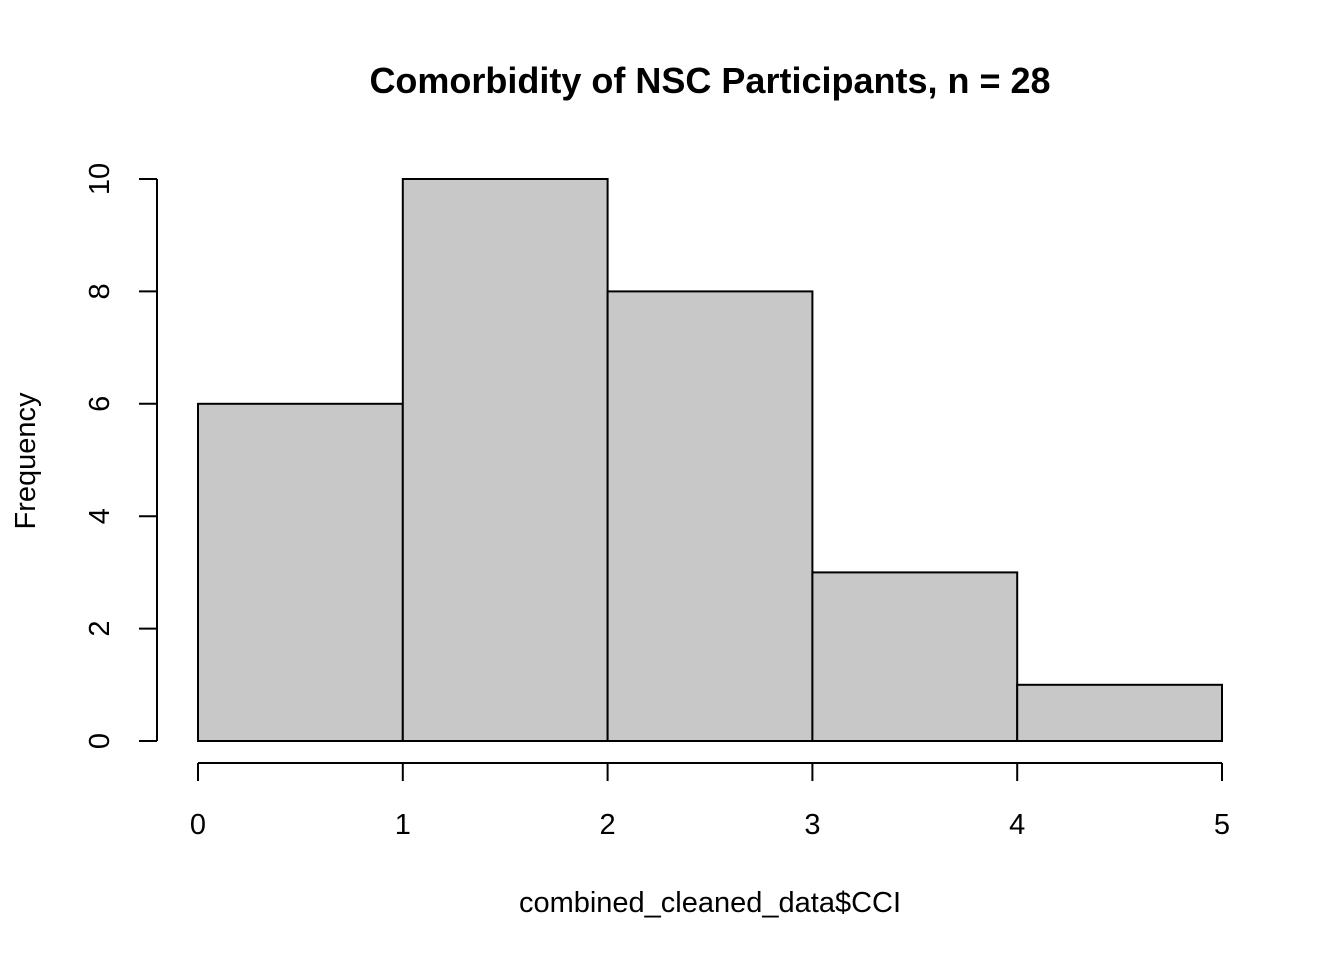 This screenshot has height=960, width=1344. What do you see at coordinates (100, 291) in the screenshot?
I see `y-tick-label: 8` at bounding box center [100, 291].